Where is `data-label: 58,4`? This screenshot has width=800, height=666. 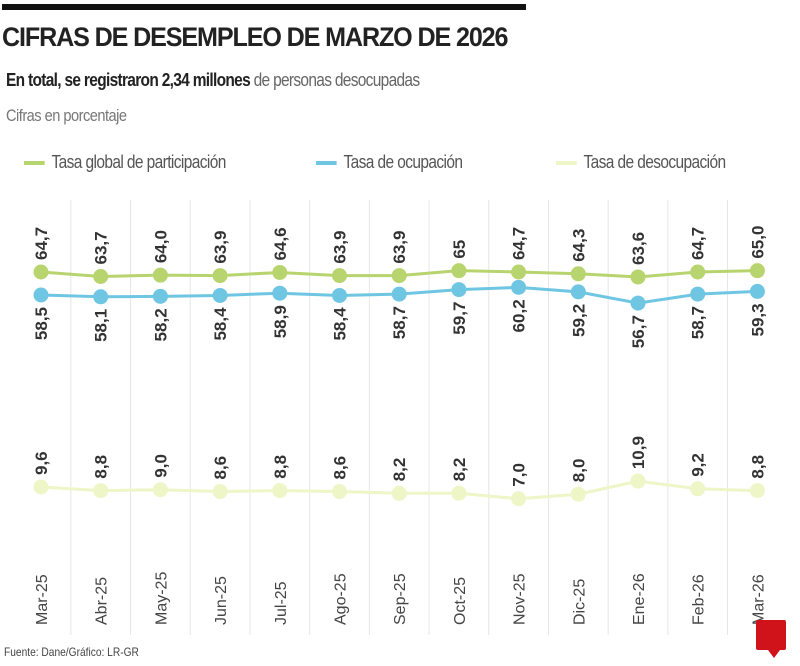 data-label: 58,4 is located at coordinates (340, 324).